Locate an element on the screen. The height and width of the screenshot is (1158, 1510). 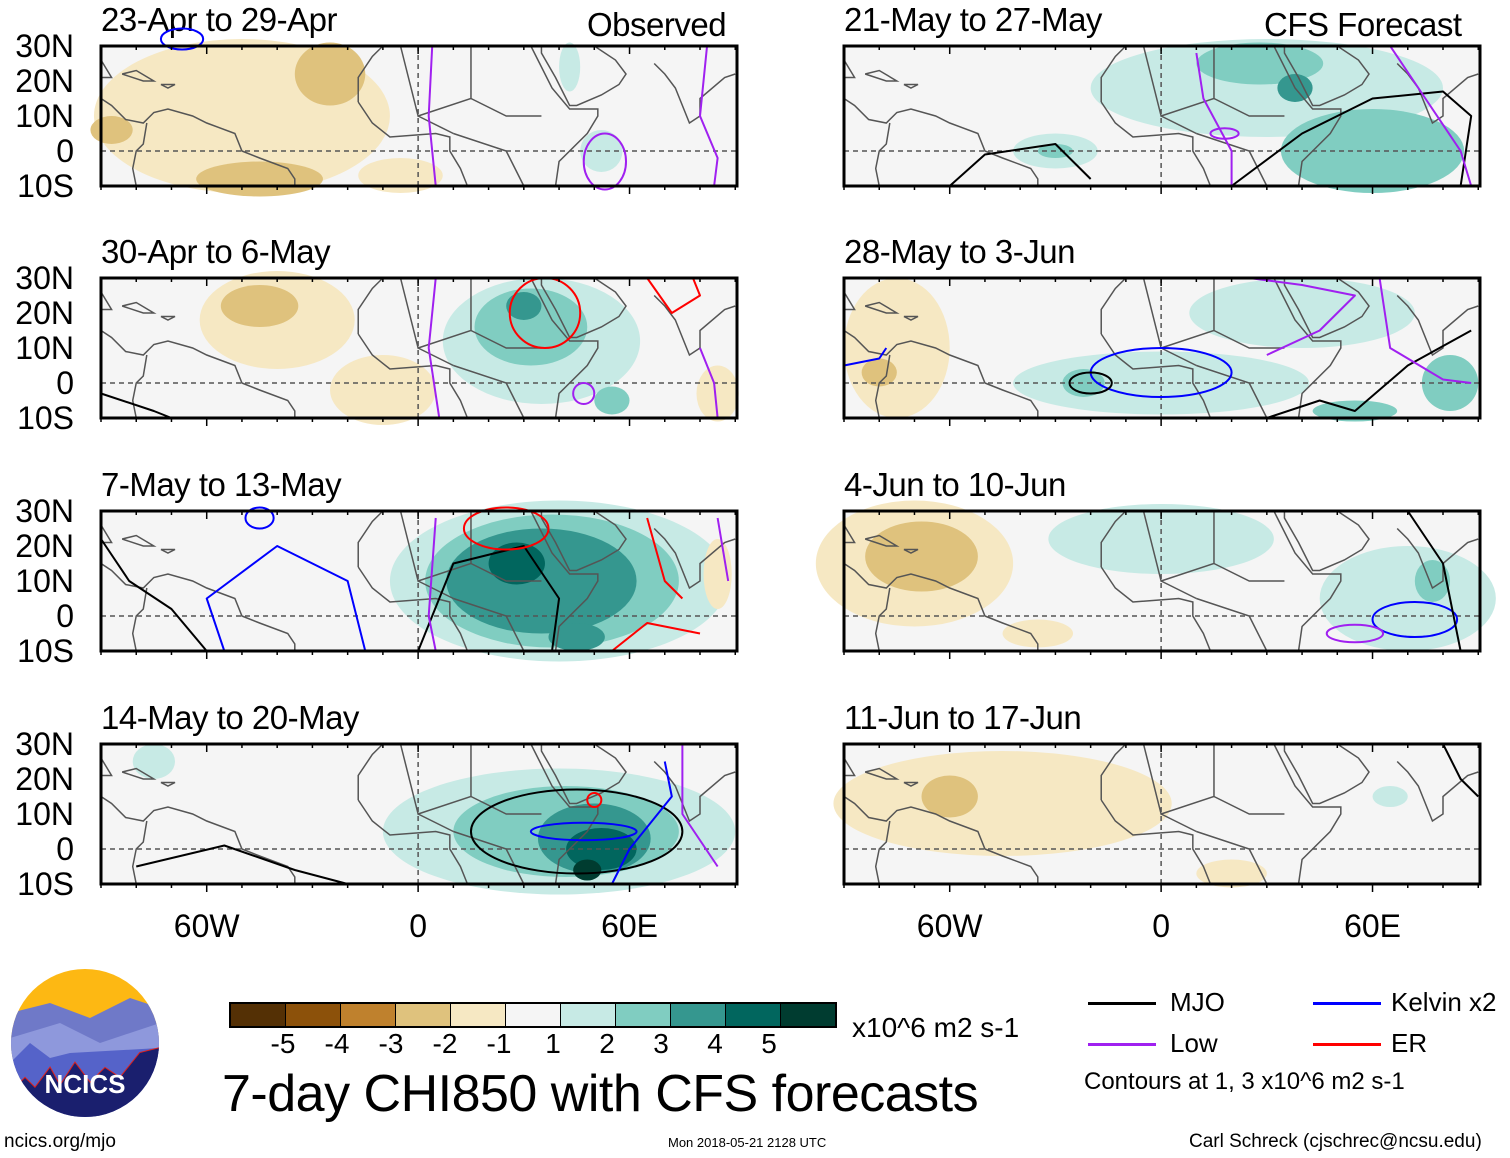
colorbar-label: -4 is located at coordinates (337, 1043).